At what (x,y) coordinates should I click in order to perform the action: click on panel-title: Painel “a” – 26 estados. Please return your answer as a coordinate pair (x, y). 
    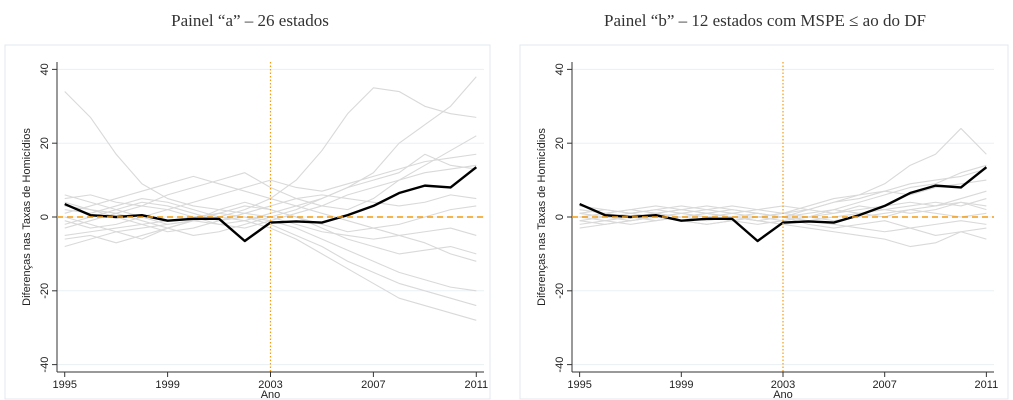
    Looking at the image, I should click on (250, 20).